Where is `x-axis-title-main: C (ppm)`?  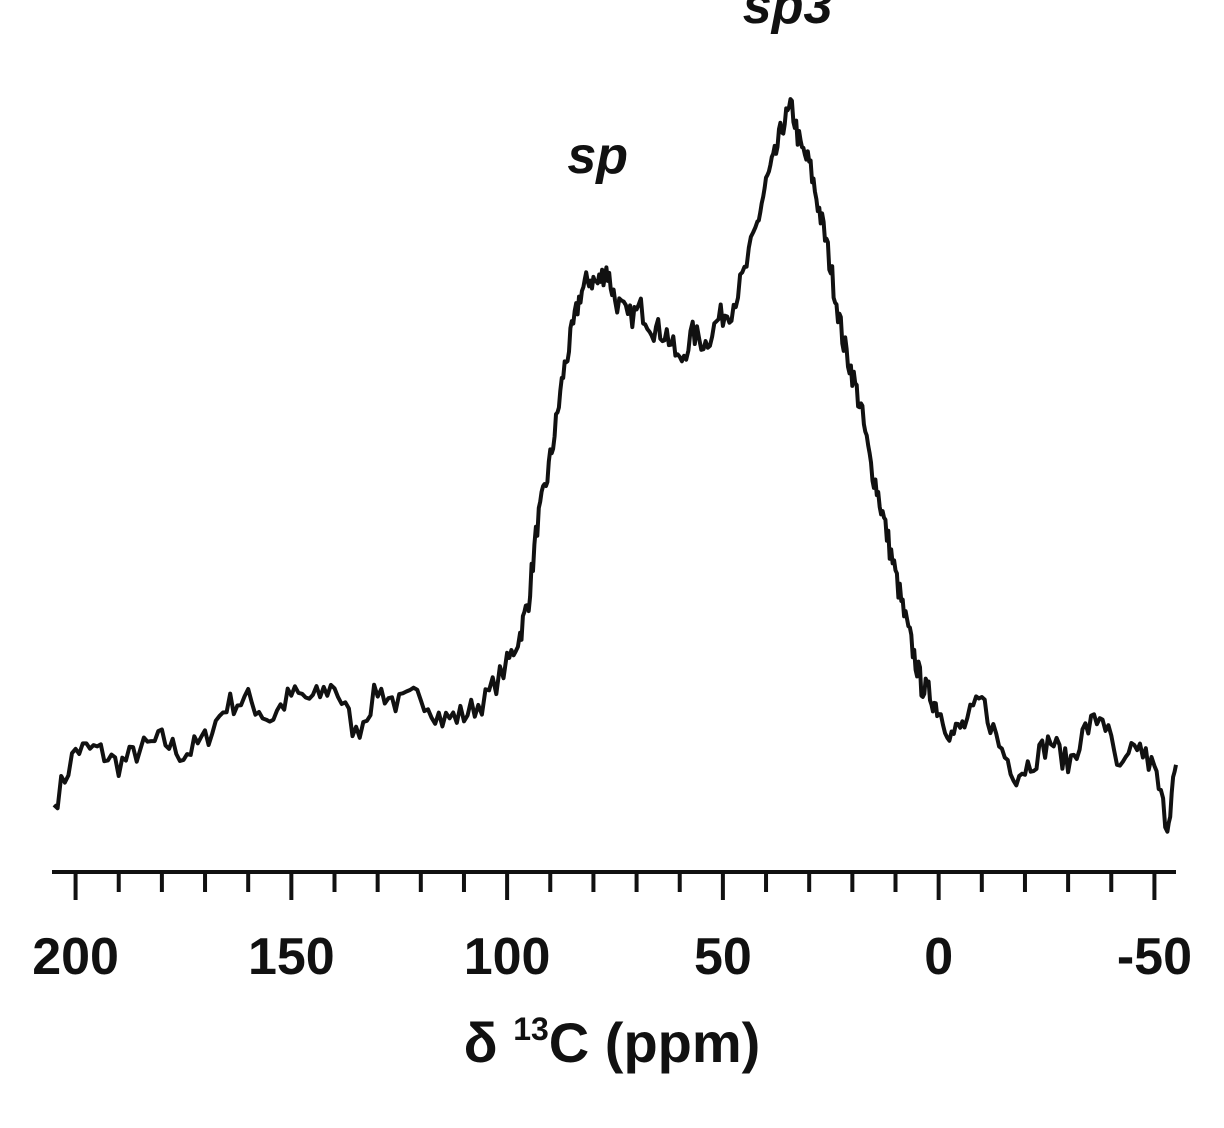 x-axis-title-main: C (ppm) is located at coordinates (655, 1042).